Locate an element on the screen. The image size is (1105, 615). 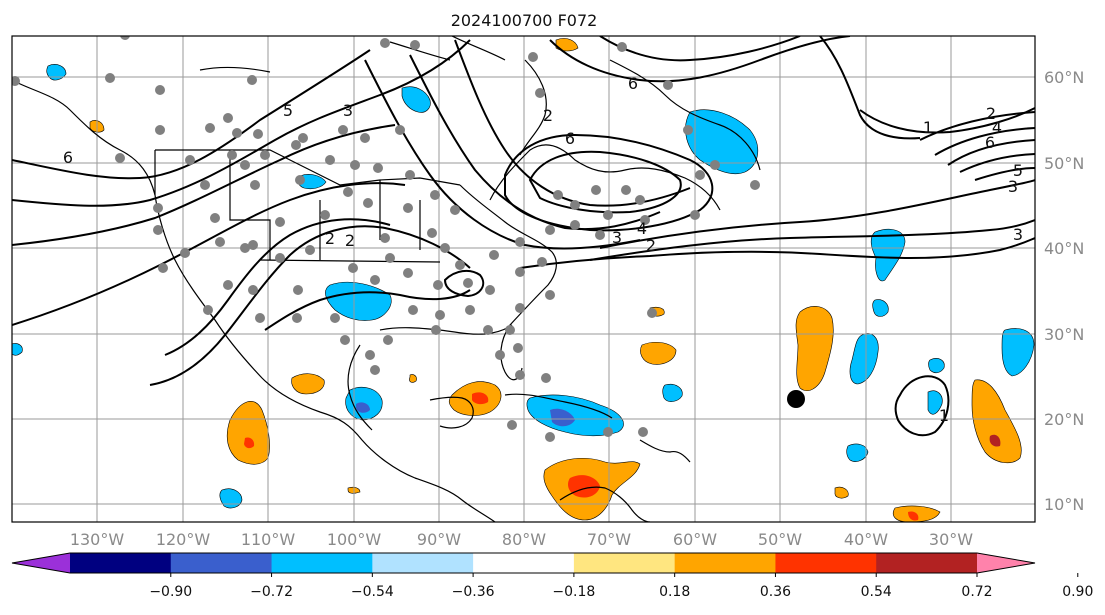
longitude-label: 80°W is located at coordinates (524, 539).